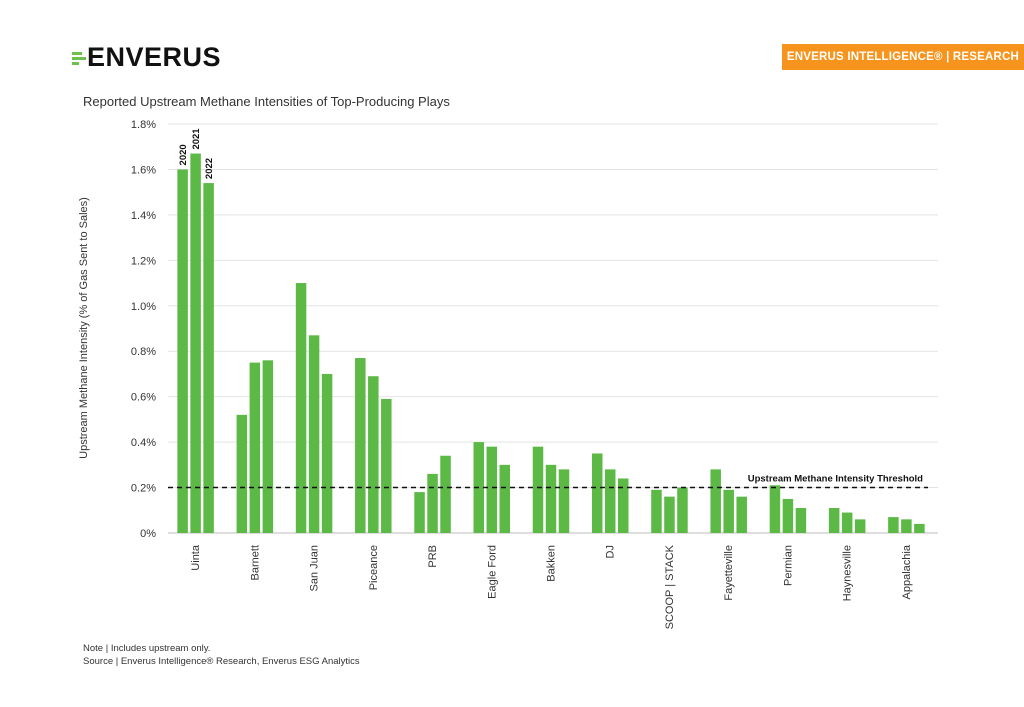 The height and width of the screenshot is (707, 1024). What do you see at coordinates (79, 58) in the screenshot?
I see `logo-mark-icon` at bounding box center [79, 58].